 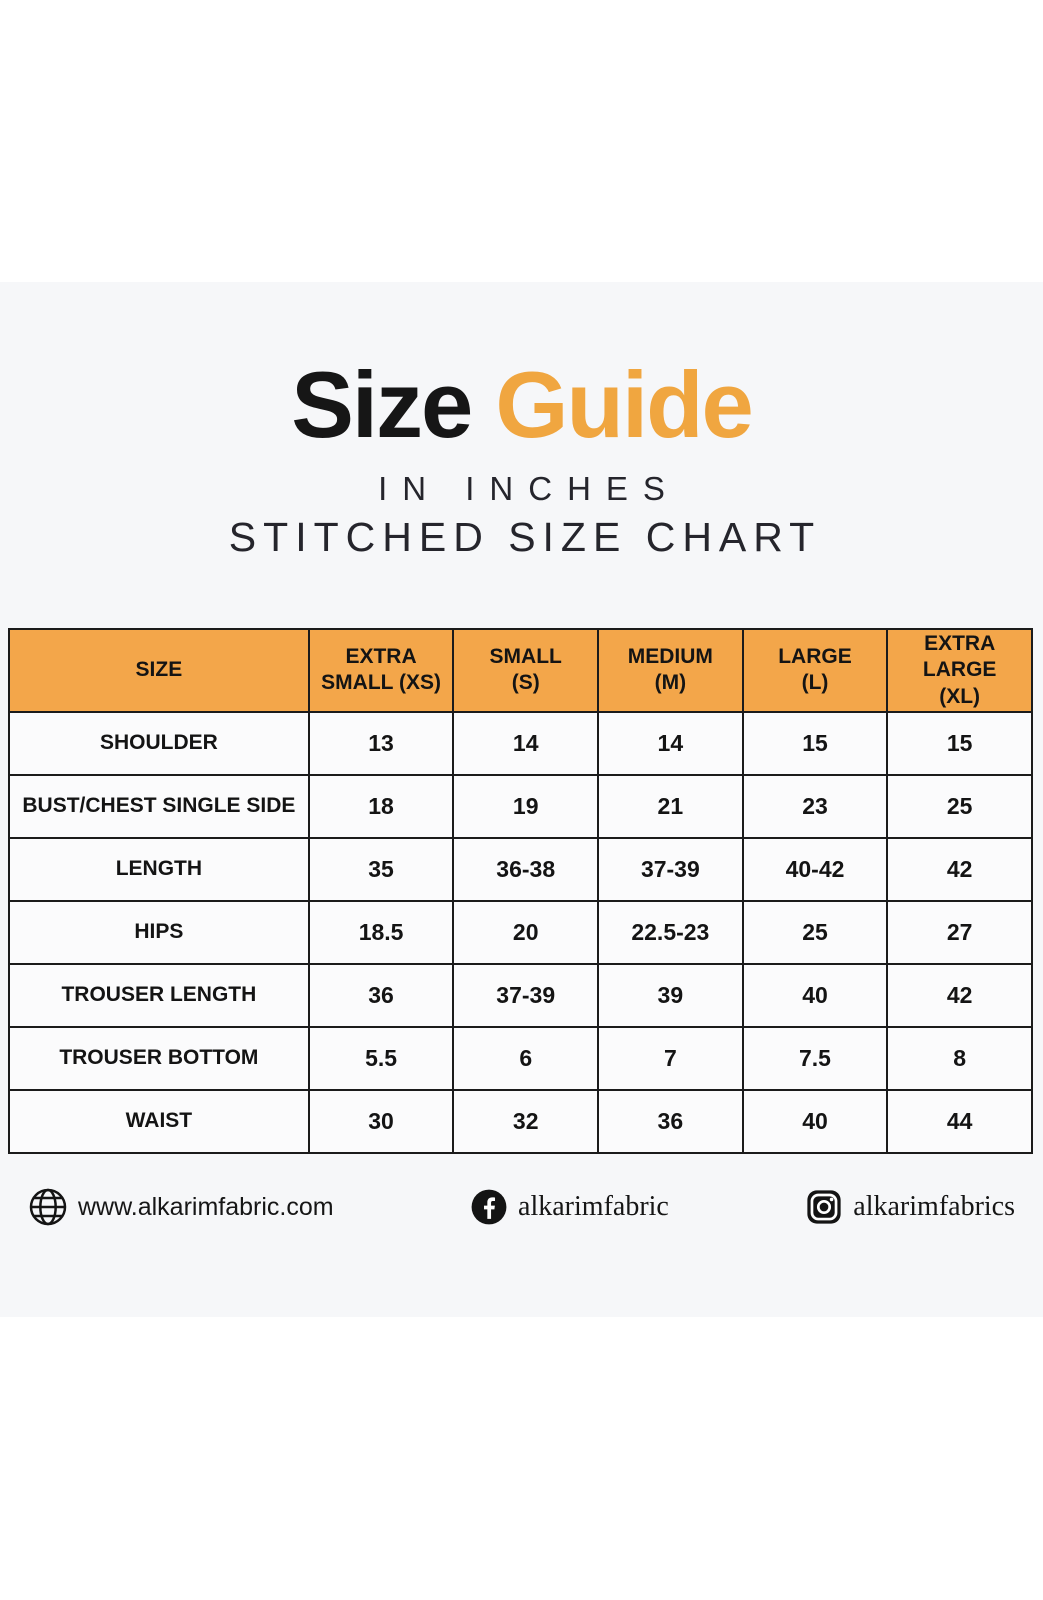 I want to click on facebook-icon, so click(x=489, y=1207).